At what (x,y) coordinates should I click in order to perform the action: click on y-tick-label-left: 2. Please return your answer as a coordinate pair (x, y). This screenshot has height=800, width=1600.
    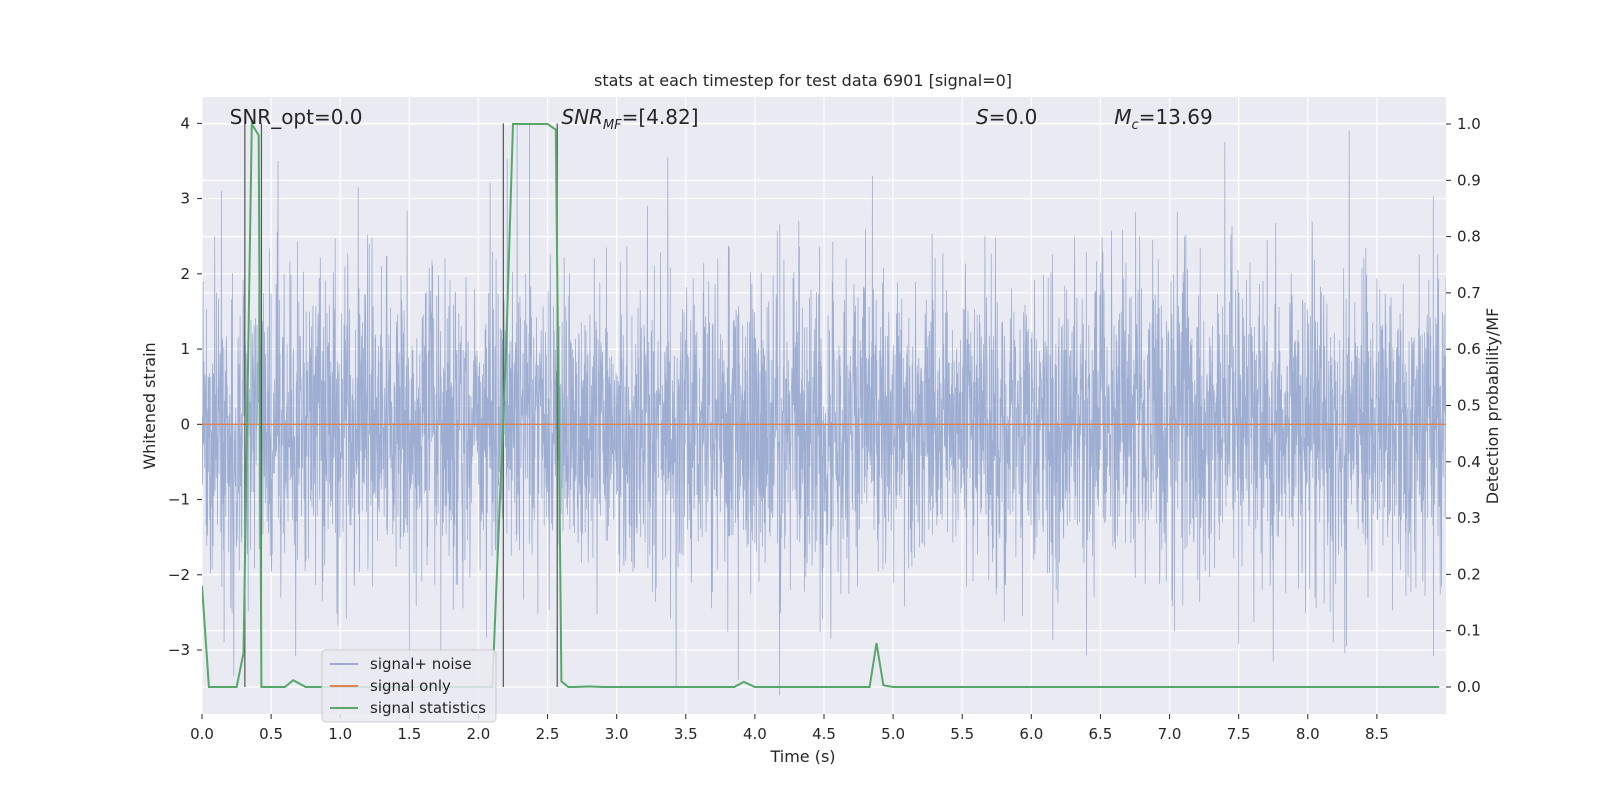
    Looking at the image, I should click on (185, 274).